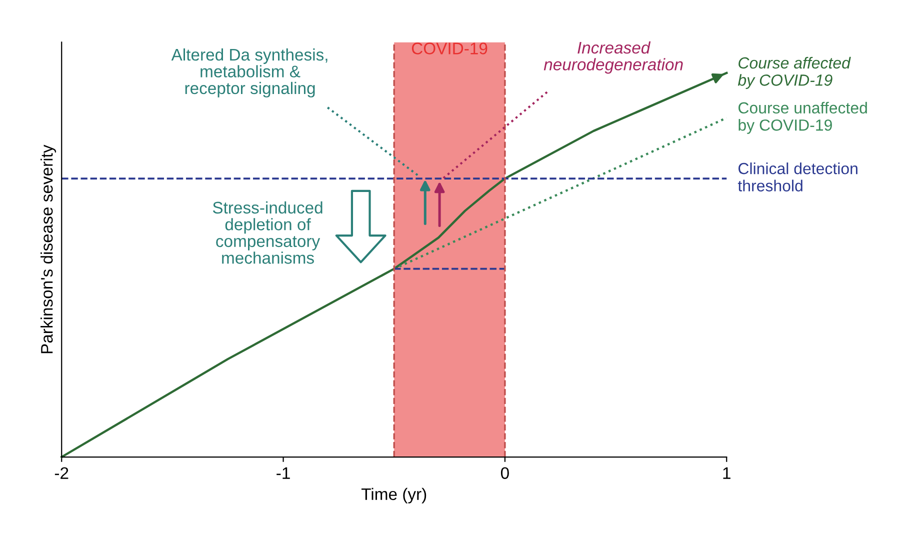 The width and height of the screenshot is (906, 548). I want to click on ref-line-label: Clinical detection threshold, so click(798, 177).